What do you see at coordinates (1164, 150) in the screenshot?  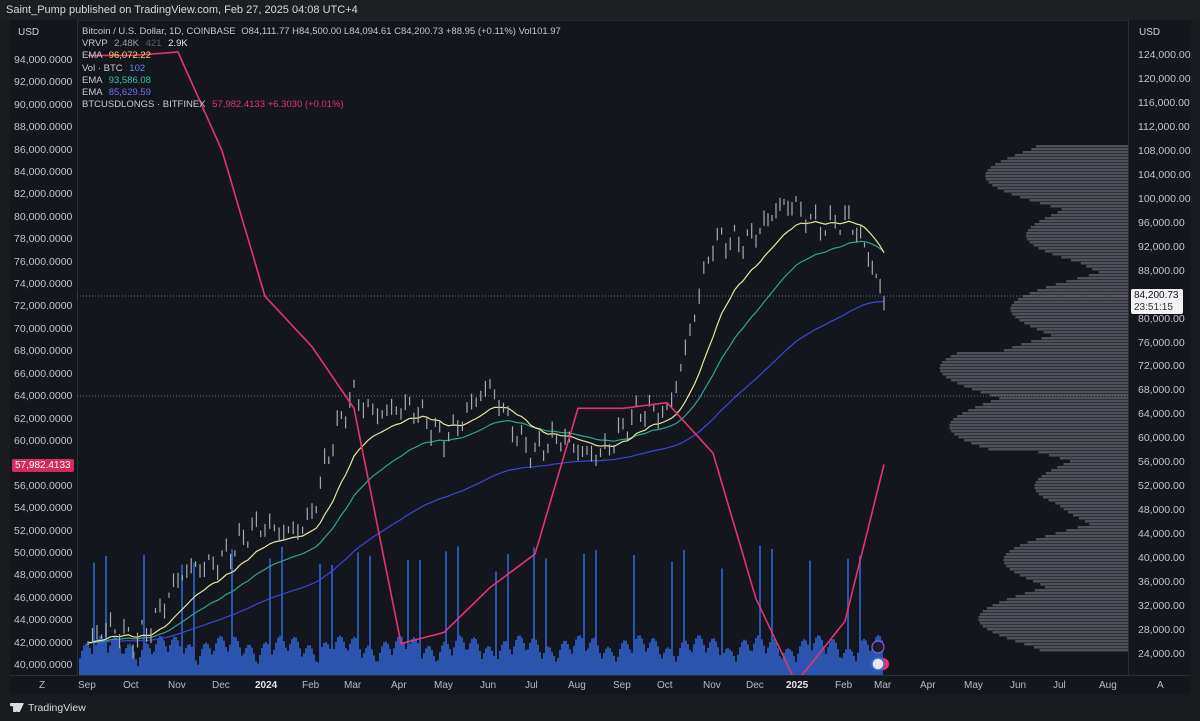 I see `right-tick-label: 108,000.00` at bounding box center [1164, 150].